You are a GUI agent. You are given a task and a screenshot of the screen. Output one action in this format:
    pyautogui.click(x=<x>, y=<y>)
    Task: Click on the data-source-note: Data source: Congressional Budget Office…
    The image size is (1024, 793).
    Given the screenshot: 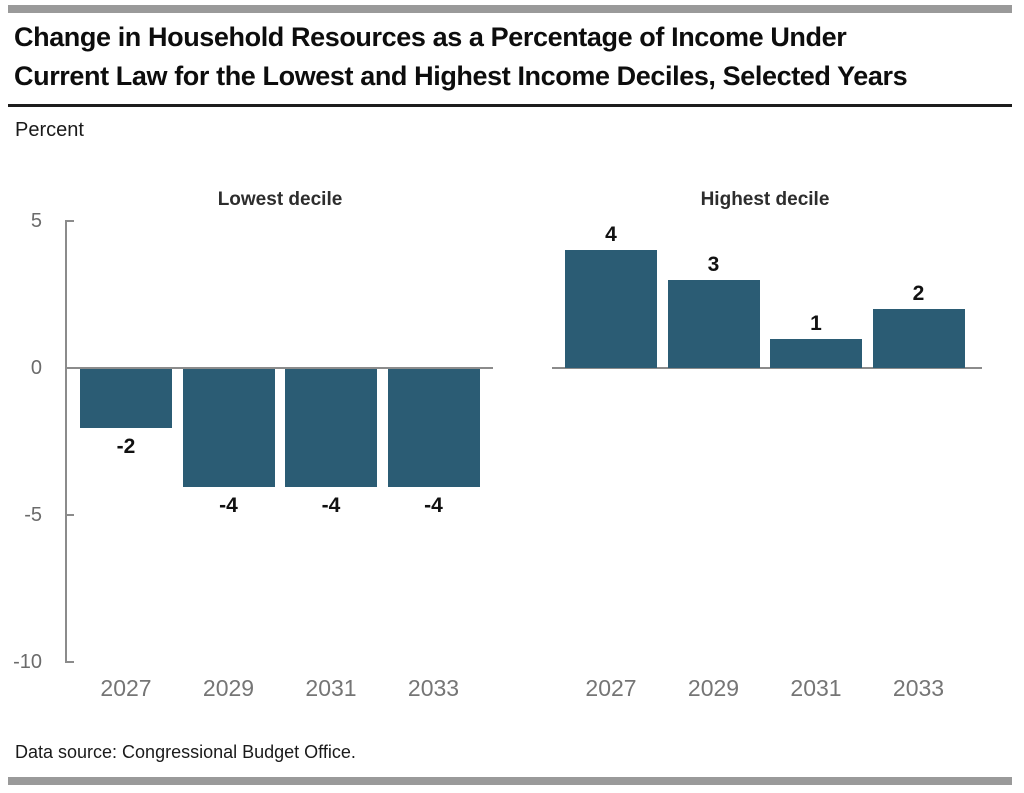 What is the action you would take?
    pyautogui.click(x=185, y=752)
    